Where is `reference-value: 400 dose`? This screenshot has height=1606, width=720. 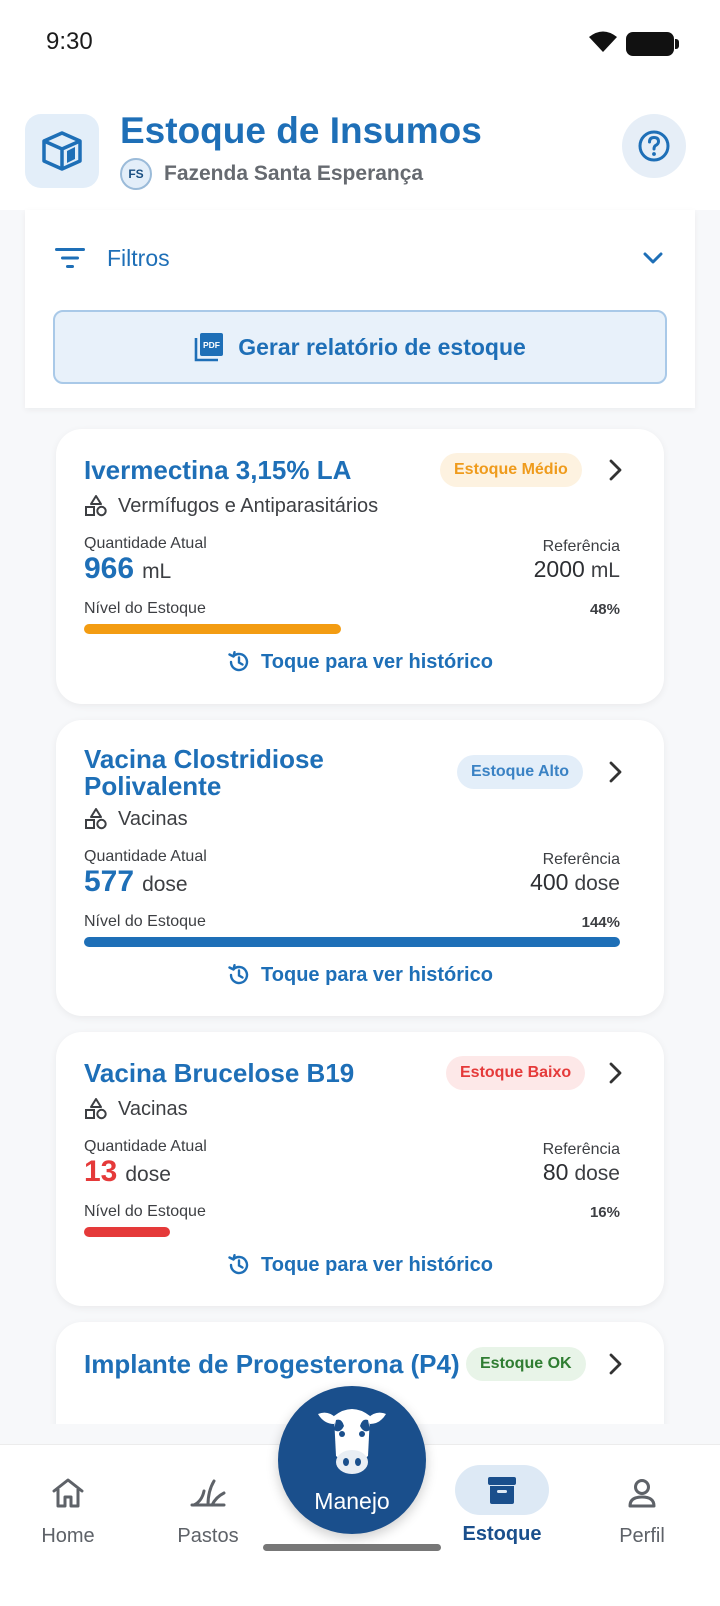
reference-value: 400 dose is located at coordinates (575, 882).